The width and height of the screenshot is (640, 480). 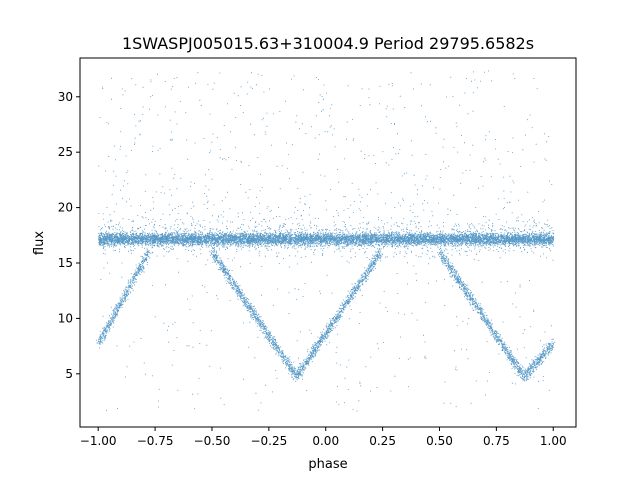 I want to click on x-tick-label: 0.00, so click(x=325, y=441).